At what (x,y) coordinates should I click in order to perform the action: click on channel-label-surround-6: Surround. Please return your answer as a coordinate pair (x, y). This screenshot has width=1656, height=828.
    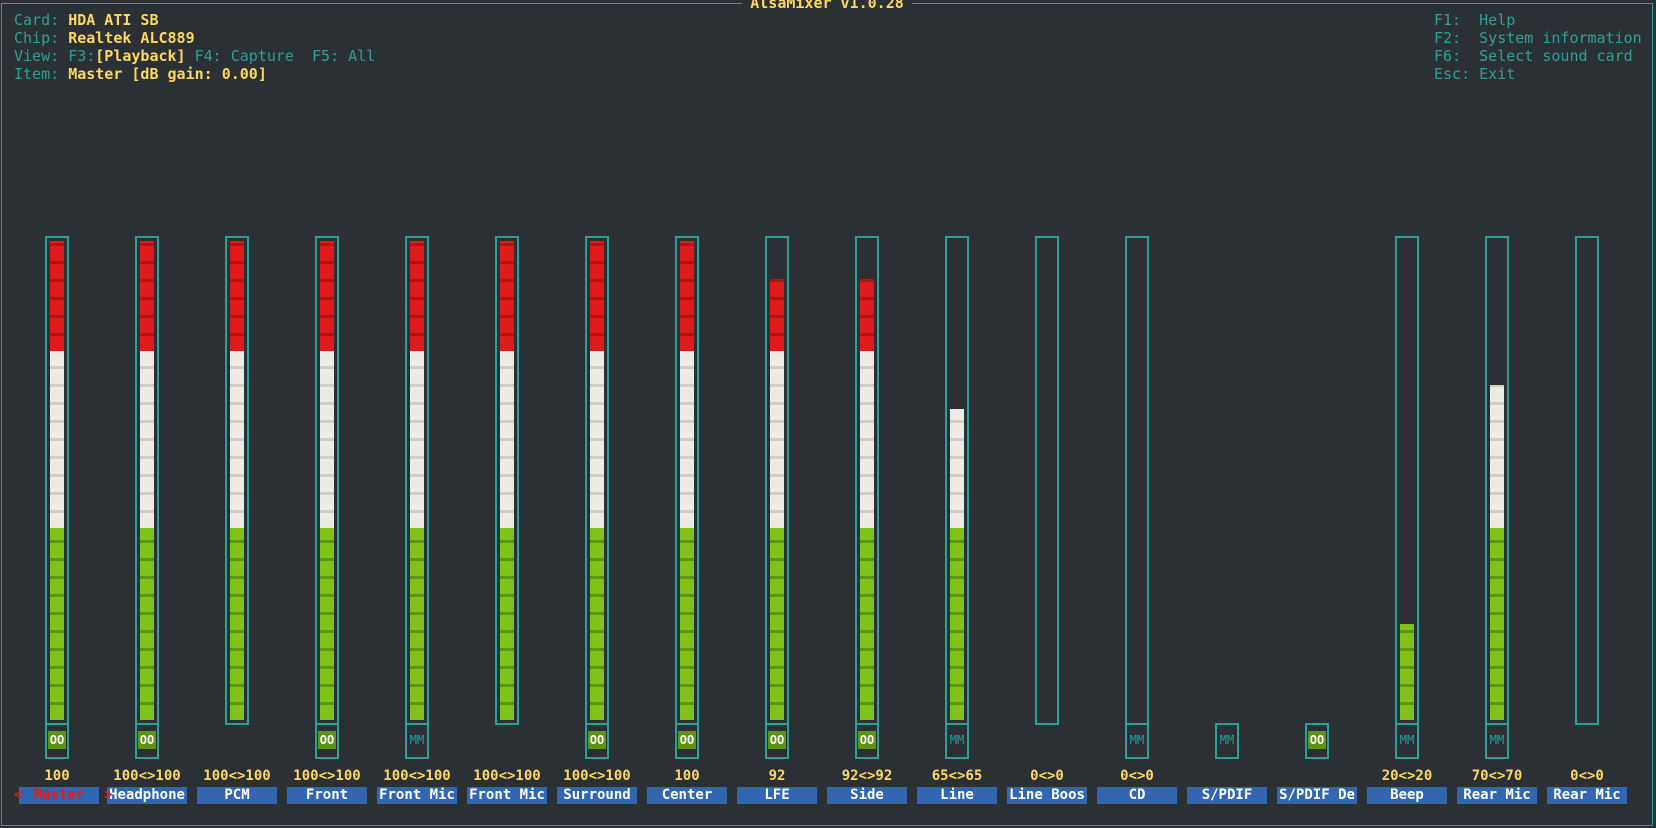
    Looking at the image, I should click on (597, 795).